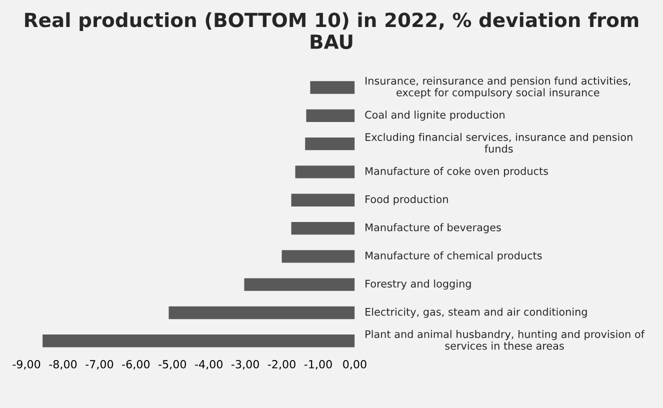 The image size is (663, 408). Describe the element at coordinates (245, 365) in the screenshot. I see `x-tick-label: -3,00` at that location.